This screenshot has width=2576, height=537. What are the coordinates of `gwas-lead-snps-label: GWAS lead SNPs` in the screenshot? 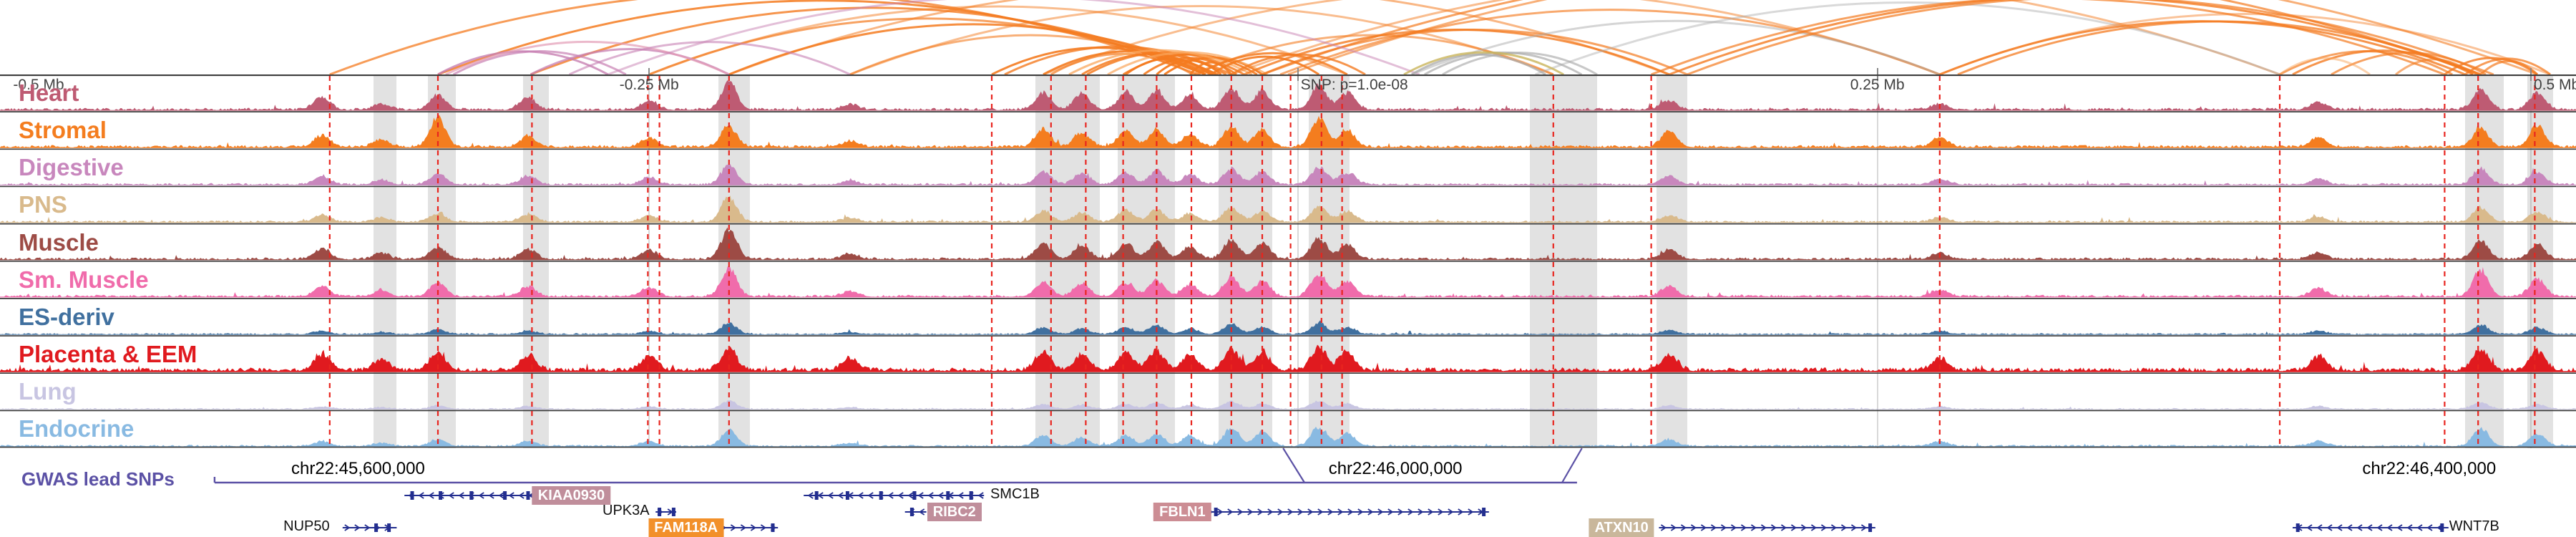 It's located at (98, 479).